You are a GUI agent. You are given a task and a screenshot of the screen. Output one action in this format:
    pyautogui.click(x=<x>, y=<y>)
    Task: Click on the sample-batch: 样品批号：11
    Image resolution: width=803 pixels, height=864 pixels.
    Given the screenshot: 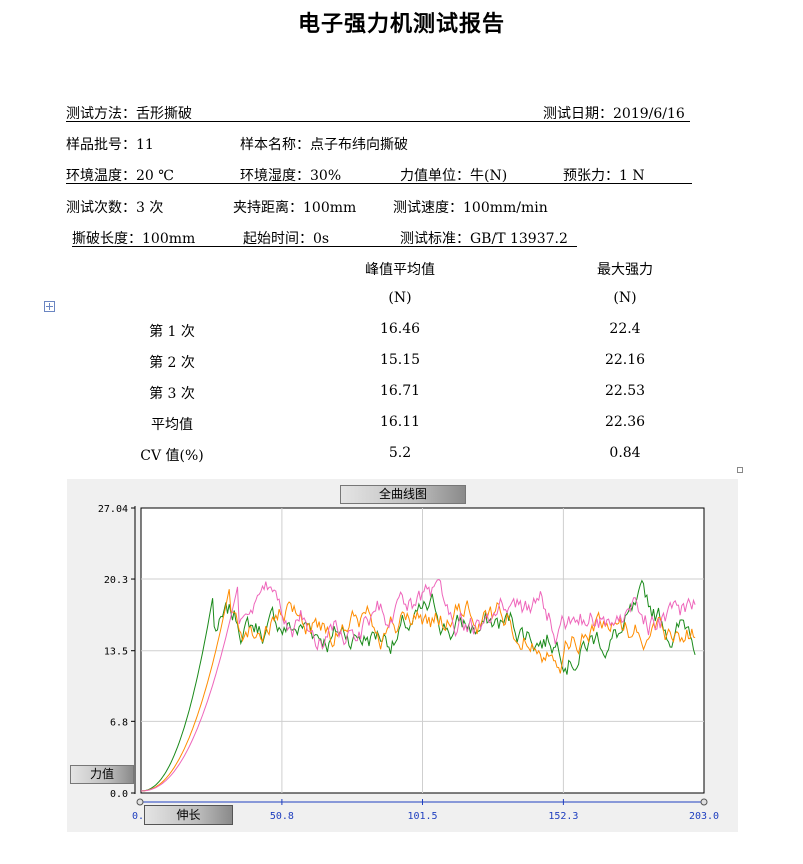 What is the action you would take?
    pyautogui.click(x=110, y=145)
    